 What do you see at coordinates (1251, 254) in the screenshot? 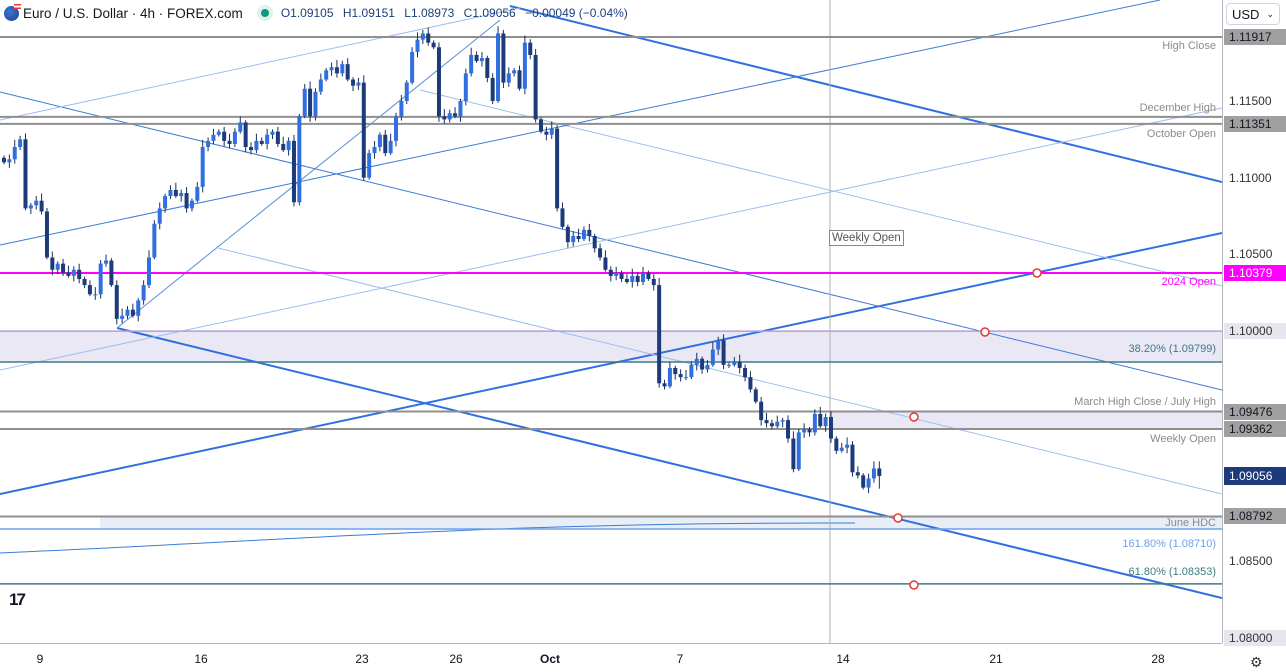
I see `price-axis-tick: 1.10500` at bounding box center [1251, 254].